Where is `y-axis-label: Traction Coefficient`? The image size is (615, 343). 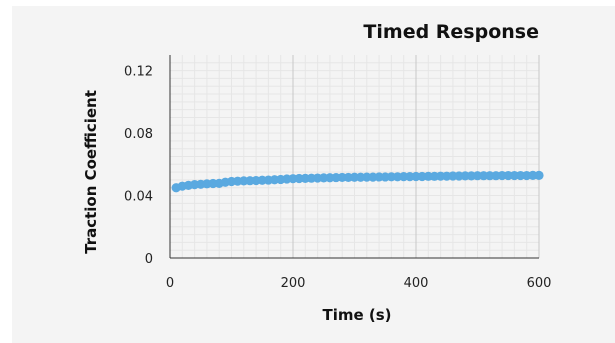
y-axis-label: Traction Coefficient is located at coordinates (91, 172).